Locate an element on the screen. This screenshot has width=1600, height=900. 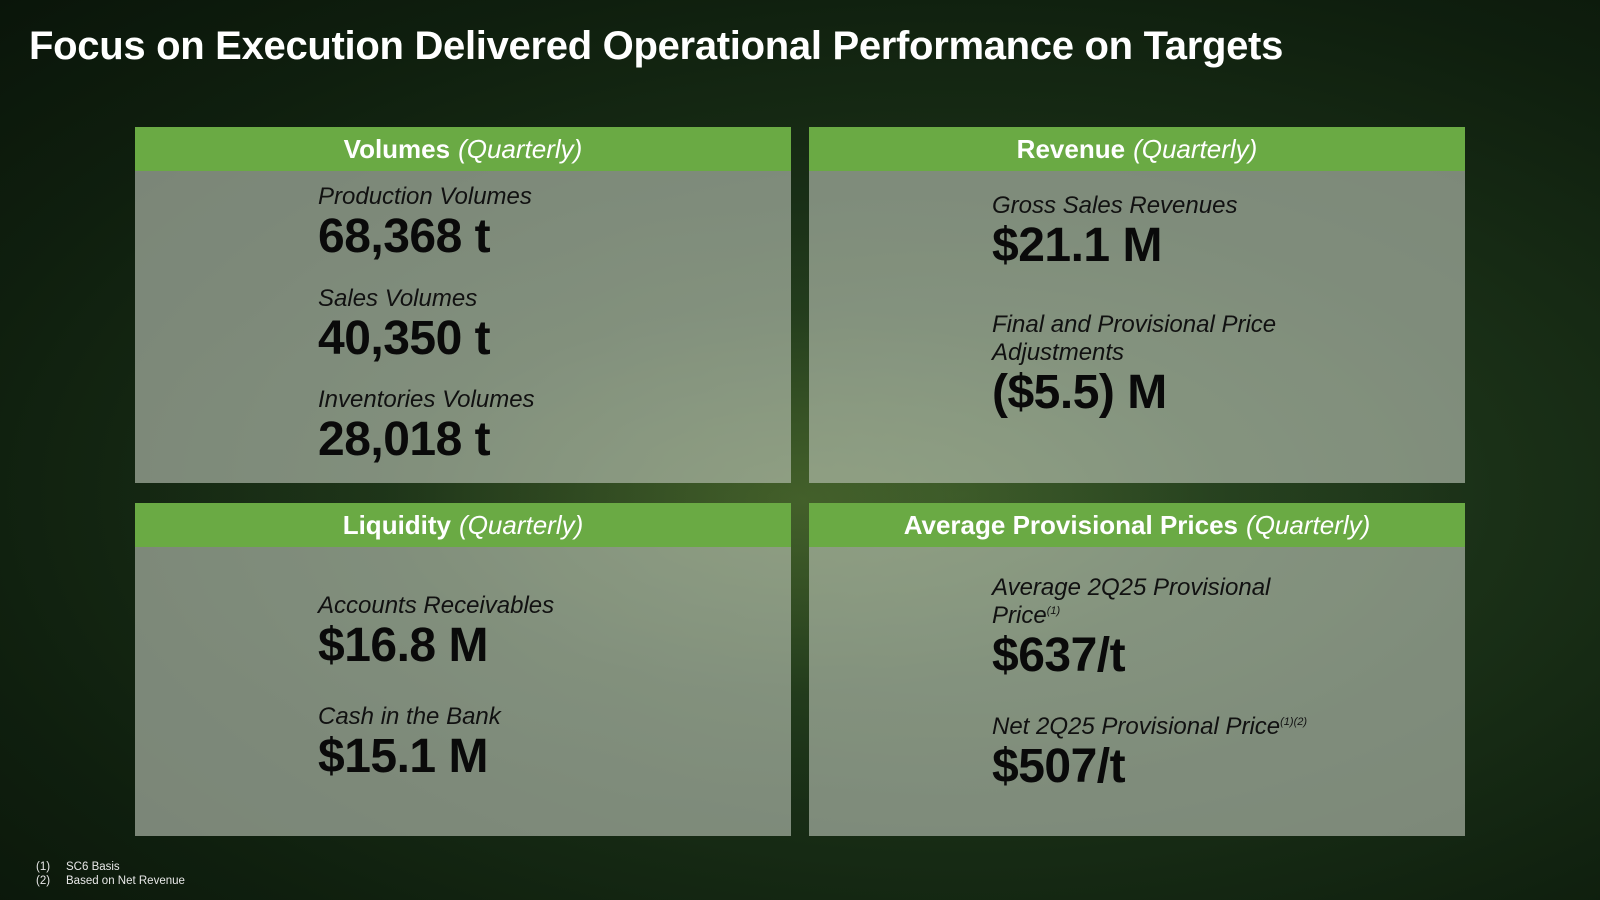
metric-label: Net 2Q25 Provisional Price(1)(2) is located at coordinates (1149, 727).